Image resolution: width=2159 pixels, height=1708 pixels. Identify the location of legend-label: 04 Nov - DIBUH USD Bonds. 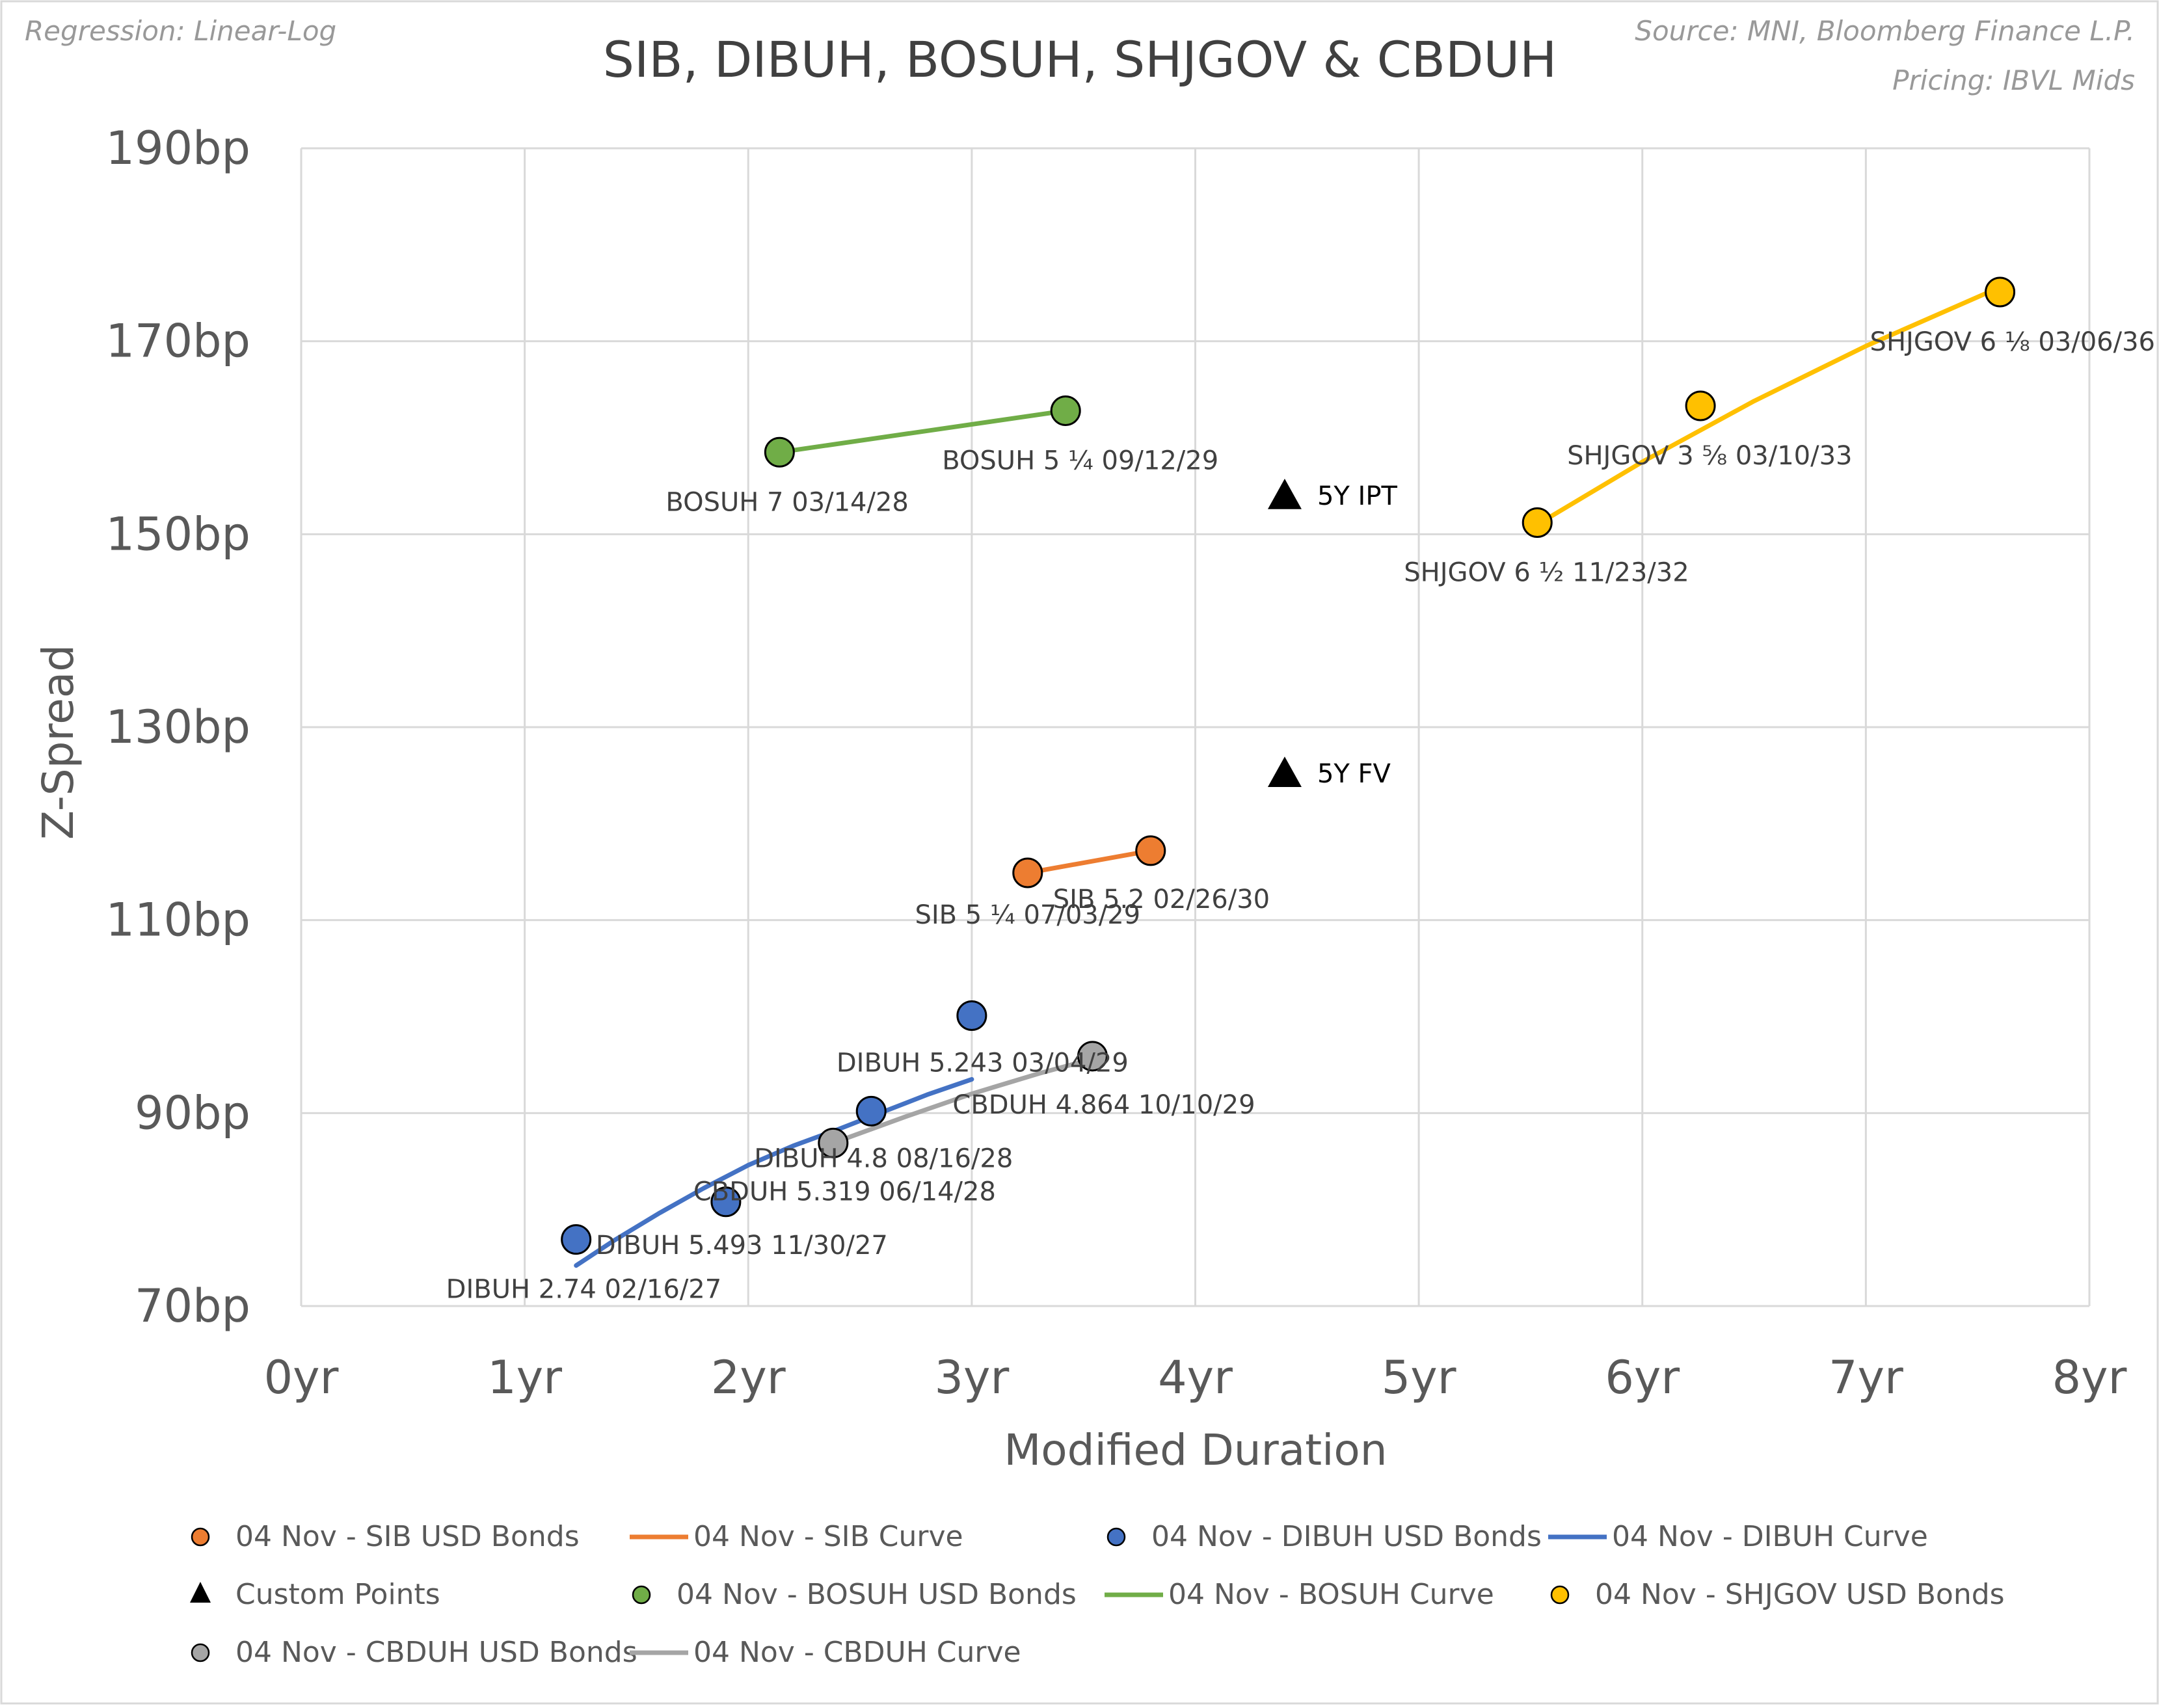
(1347, 1537).